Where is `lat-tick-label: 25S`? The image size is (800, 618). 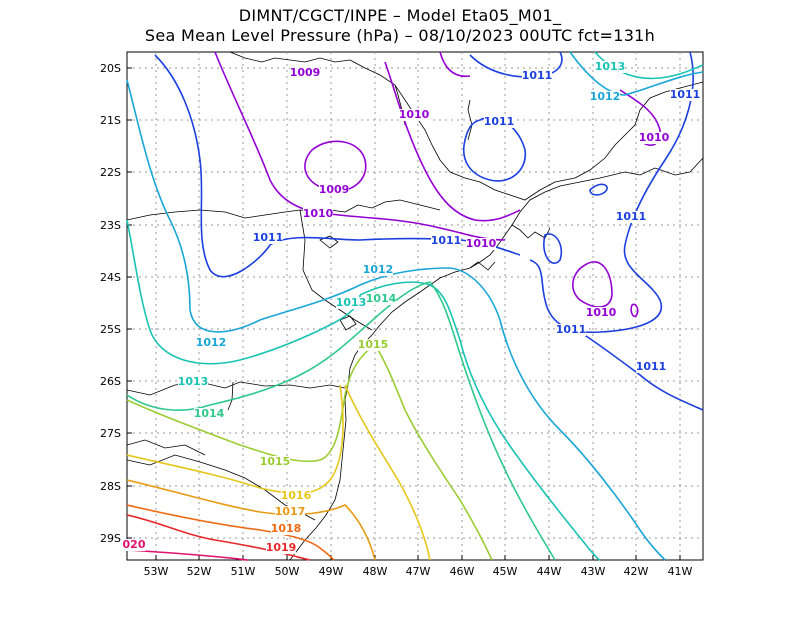
lat-tick-label: 25S is located at coordinates (110, 329).